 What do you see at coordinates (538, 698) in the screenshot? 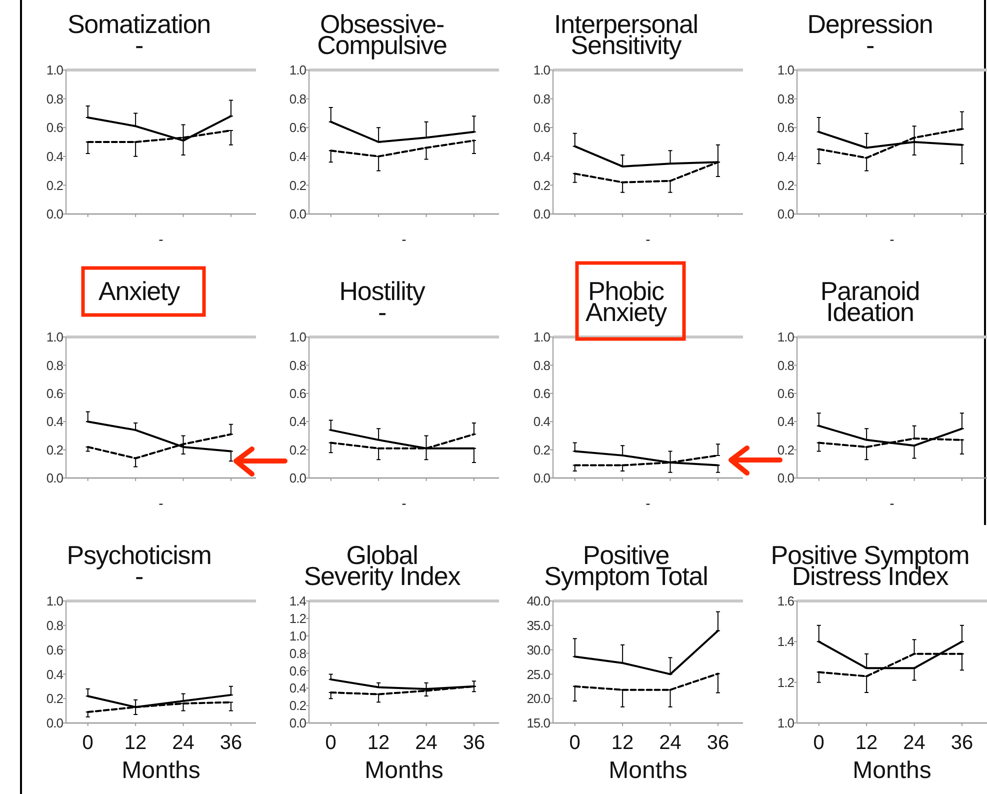
I see `y-tick-label: 20.0` at bounding box center [538, 698].